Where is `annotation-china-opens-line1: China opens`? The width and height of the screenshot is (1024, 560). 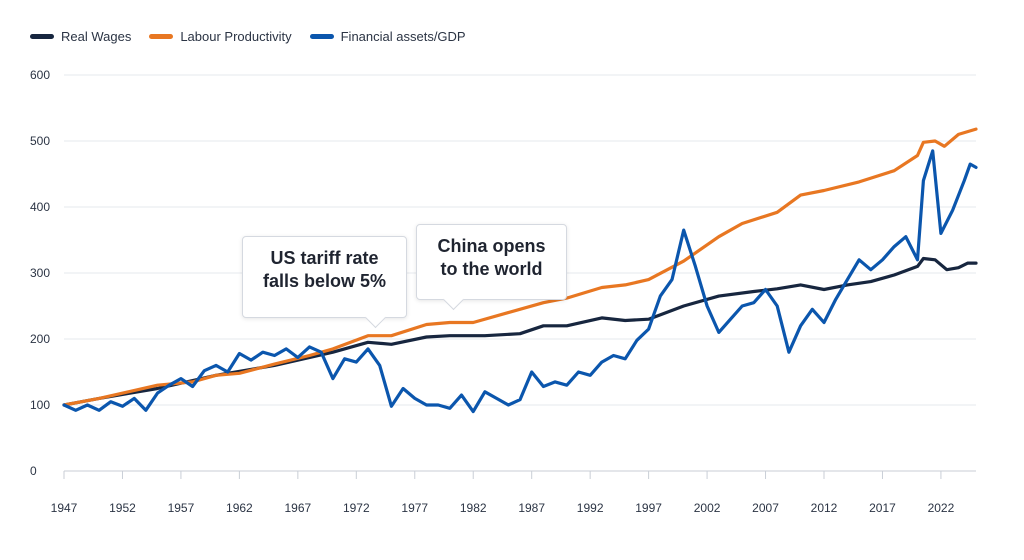
annotation-china-opens-line1: China opens is located at coordinates (491, 246).